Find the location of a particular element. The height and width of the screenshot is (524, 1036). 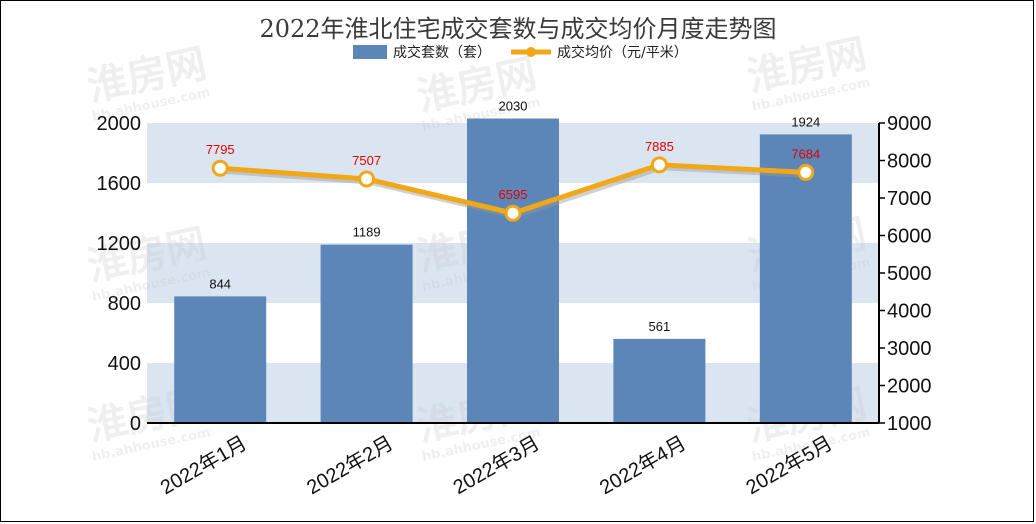

line-series: 7795 7507 6595 7885 7684 is located at coordinates (513, 180).